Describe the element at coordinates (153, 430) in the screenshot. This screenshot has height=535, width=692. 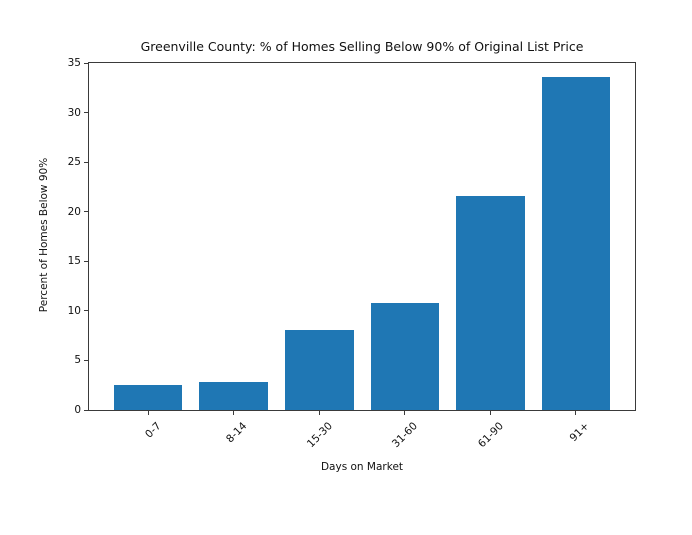
I see `x-tick-label: 0-7` at that location.